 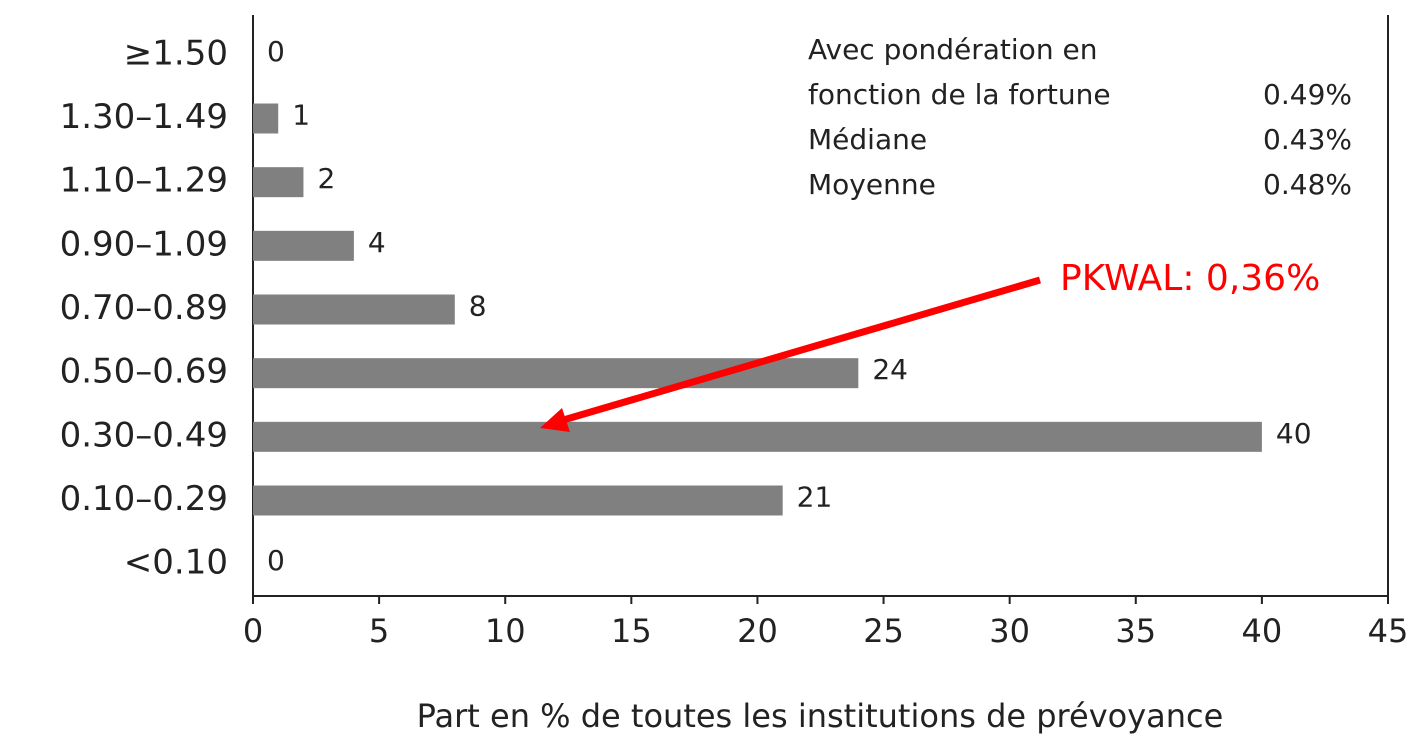 I want to click on x-tick-label: 10, so click(x=505, y=631).